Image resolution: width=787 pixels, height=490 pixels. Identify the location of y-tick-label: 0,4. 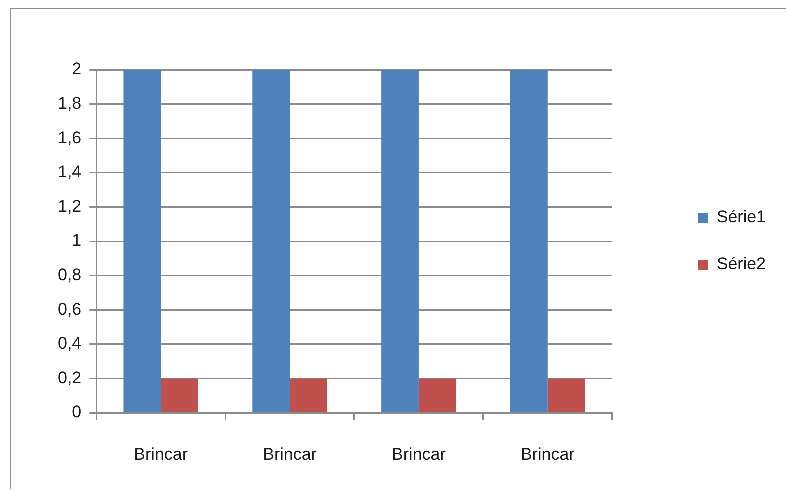
(70, 344).